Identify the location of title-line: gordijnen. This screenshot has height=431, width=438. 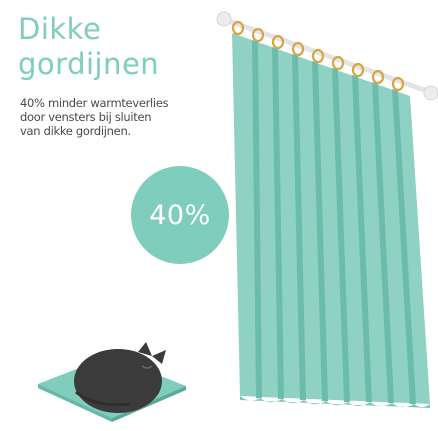
(89, 64).